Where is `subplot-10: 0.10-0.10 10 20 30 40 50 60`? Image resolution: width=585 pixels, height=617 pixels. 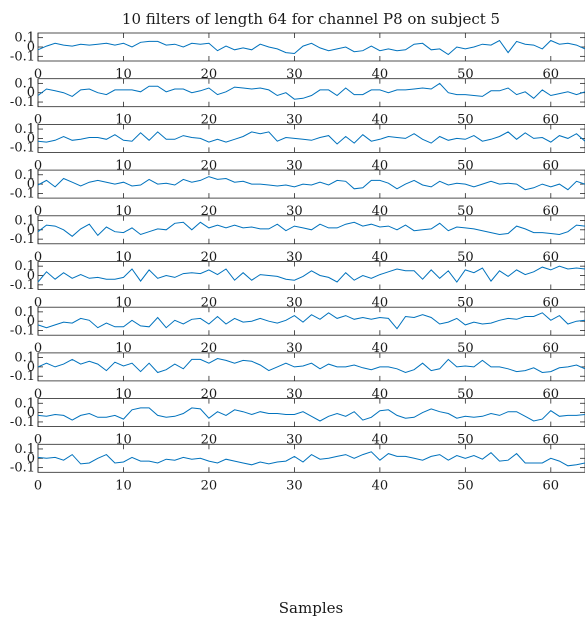
subplot-10: 0.10-0.10 10 20 30 40 50 60 is located at coordinates (297, 467).